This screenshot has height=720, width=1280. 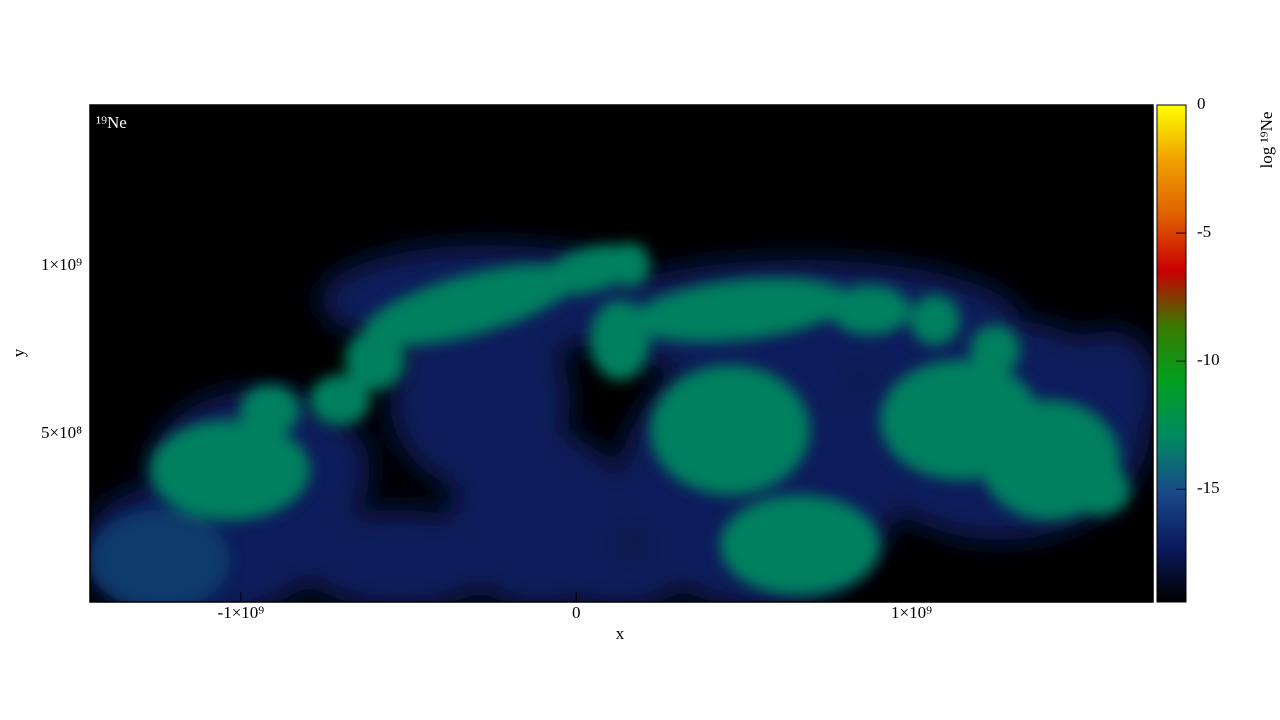 I want to click on colorbar-label: log ¹⁹Ne, so click(x=1266, y=140).